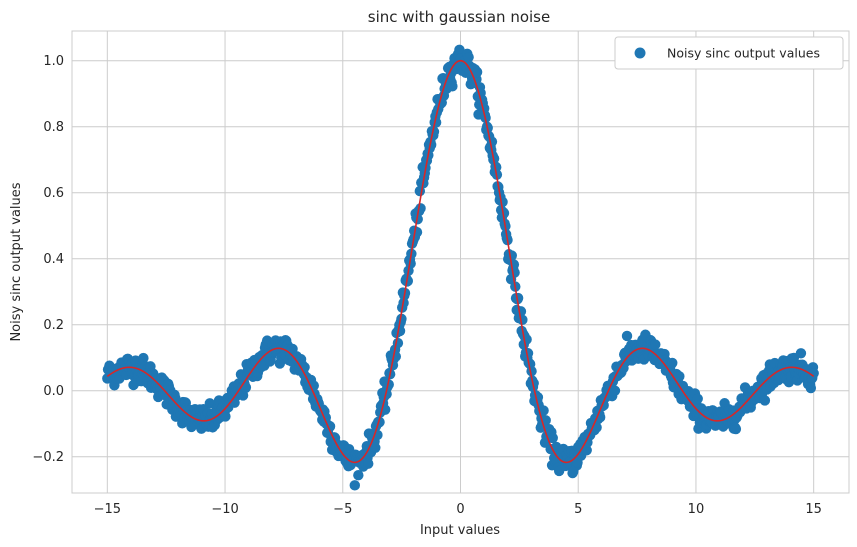 Image resolution: width=857 pixels, height=547 pixels. I want to click on x-axis-ticks: −15 −10 −5 0 5 10 15, so click(458, 509).